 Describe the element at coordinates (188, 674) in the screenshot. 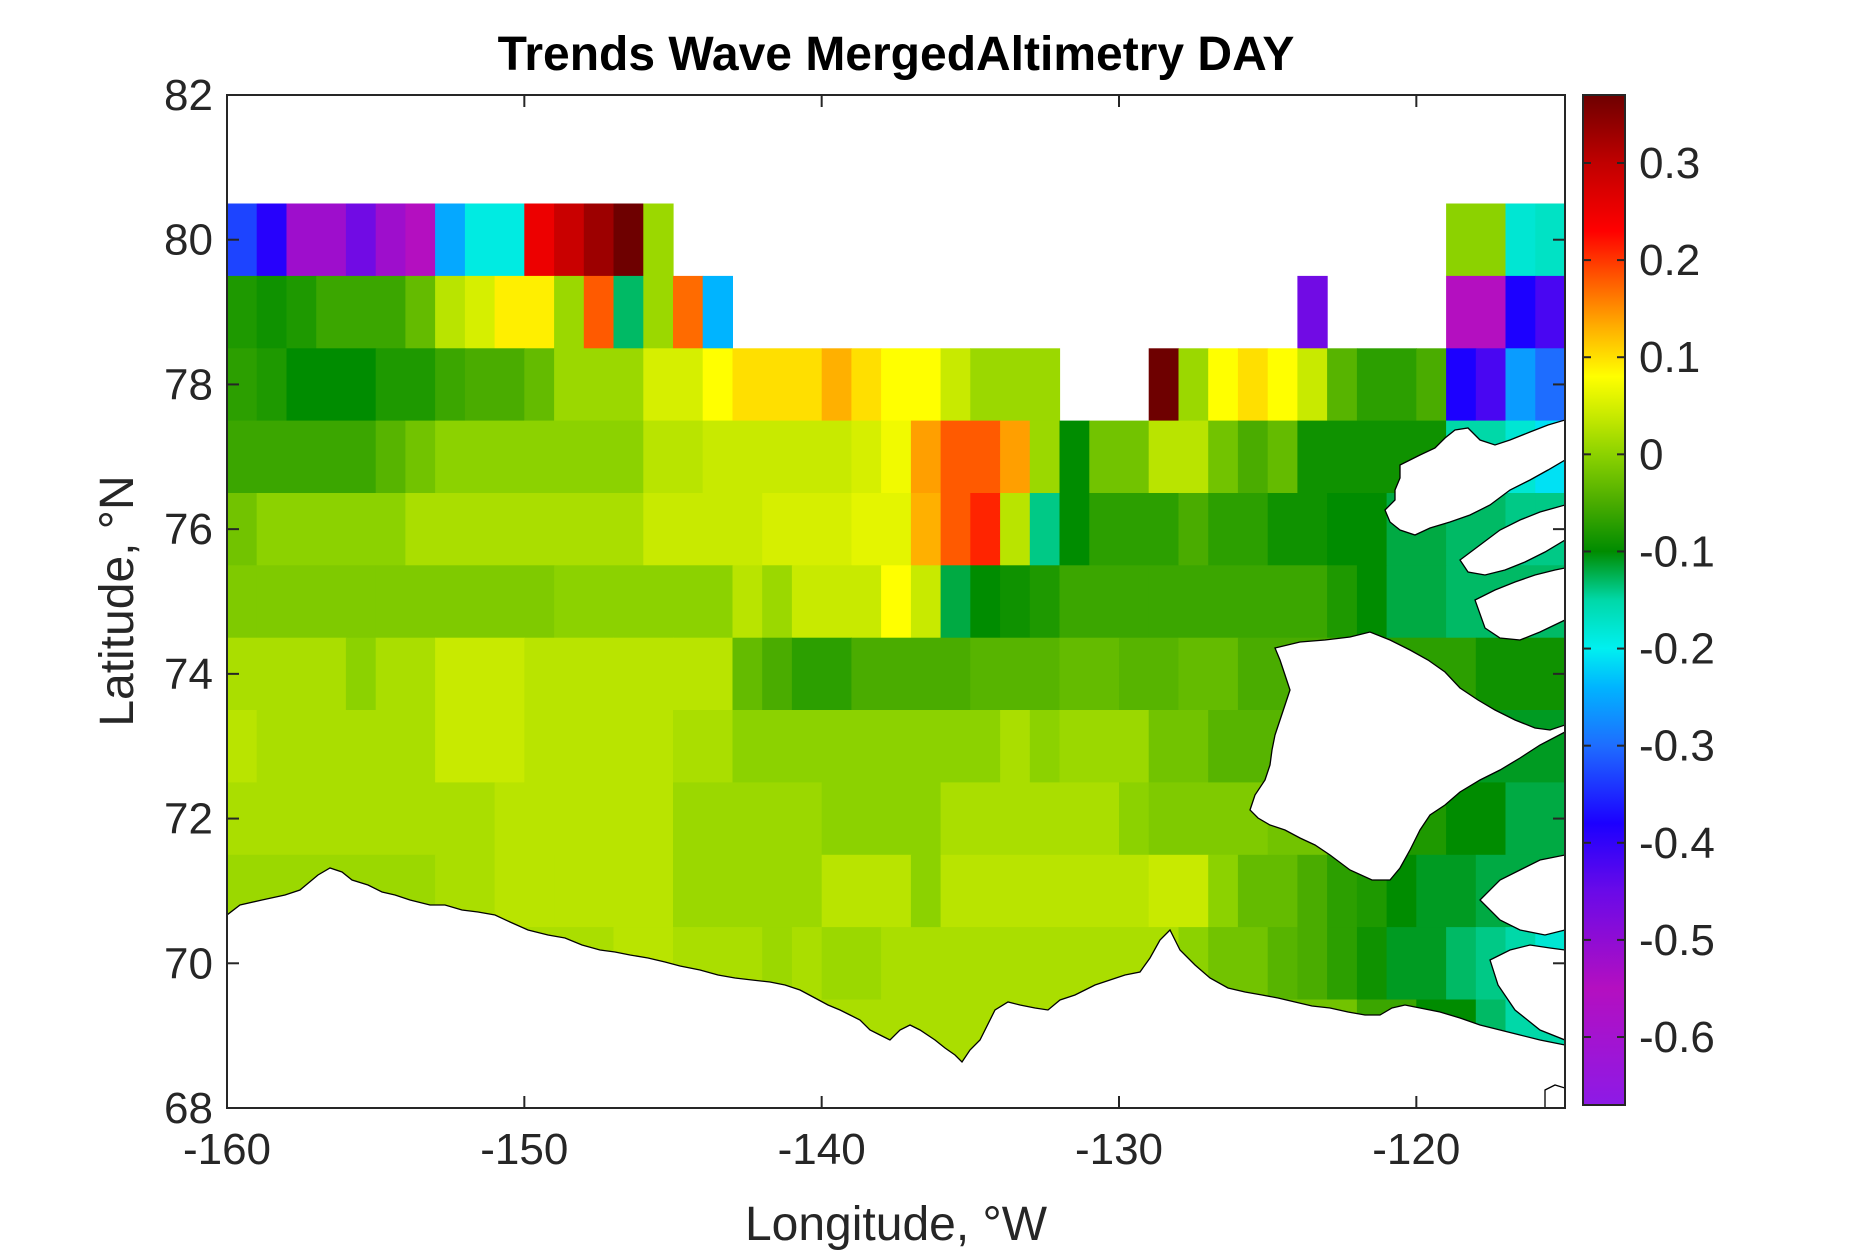

I see `y-tick-label: 74` at that location.